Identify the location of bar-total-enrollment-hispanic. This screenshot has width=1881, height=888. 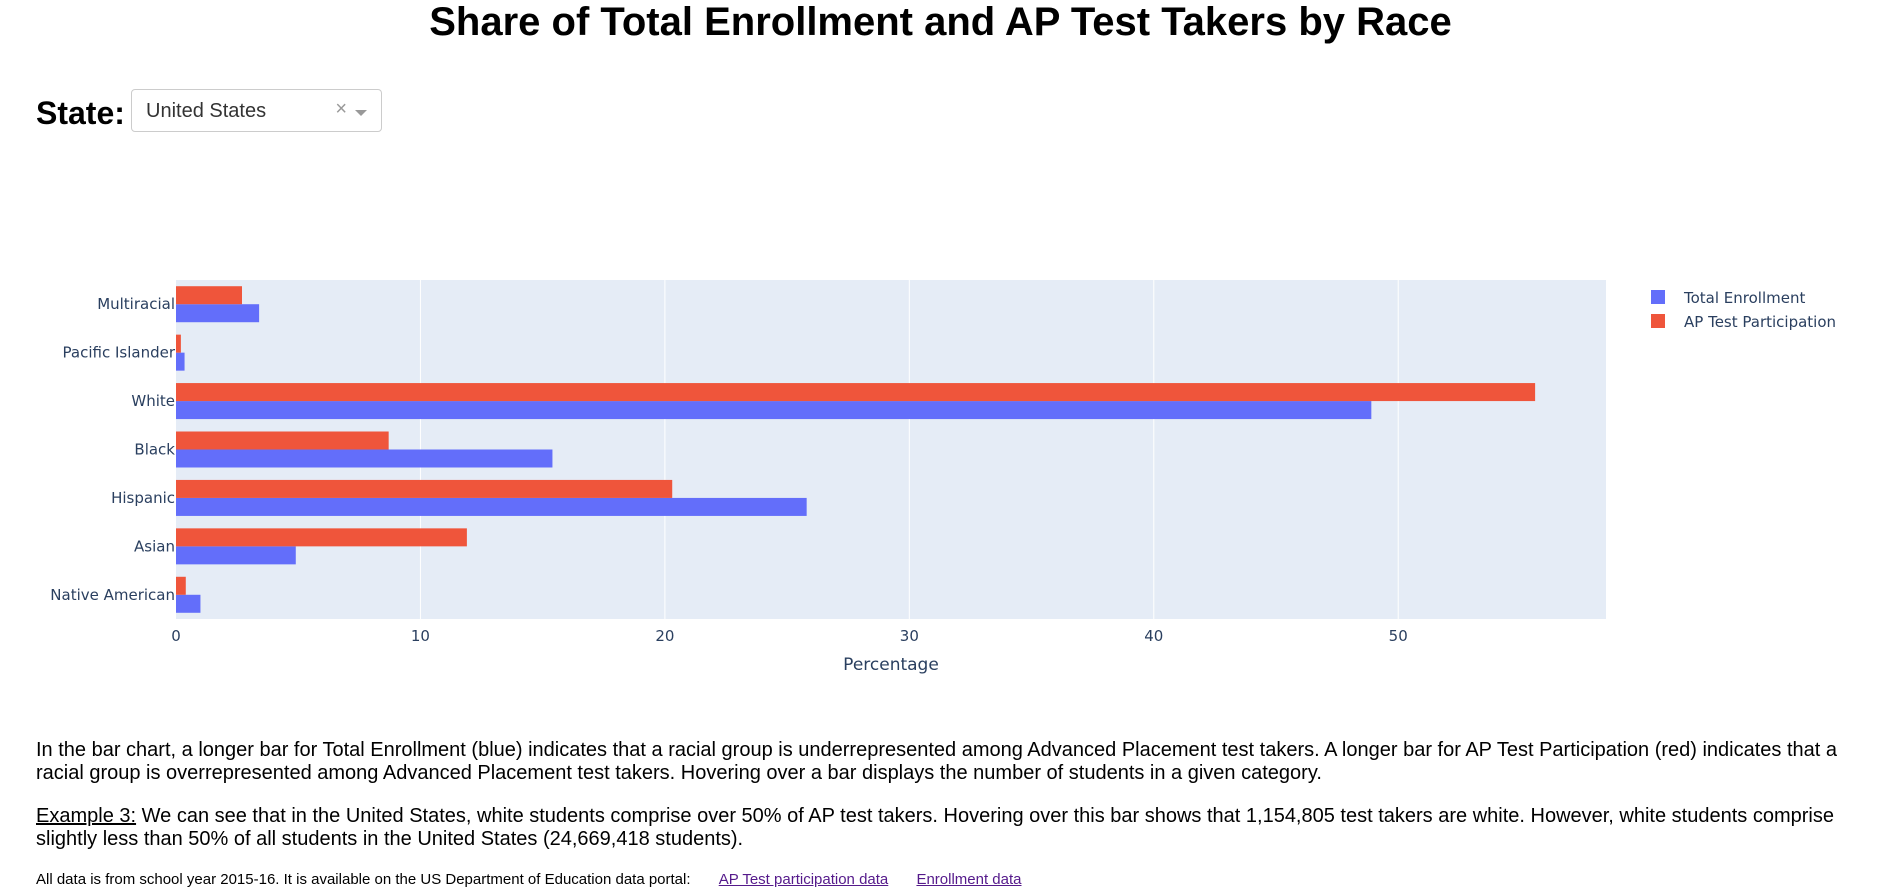
(491, 506).